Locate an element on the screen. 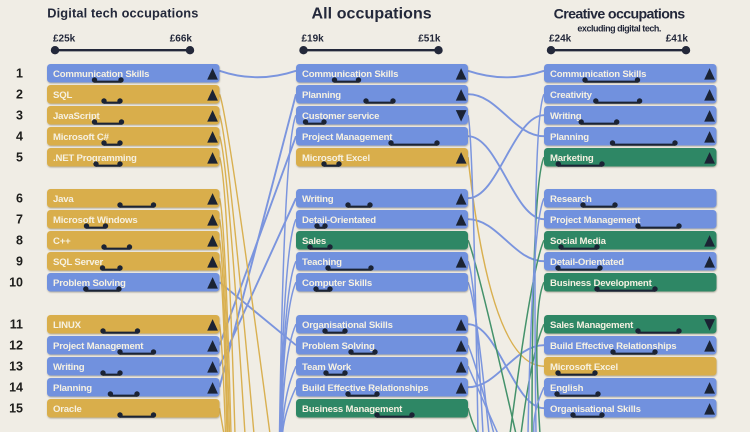  svg-text: 13 is located at coordinates (16, 367).